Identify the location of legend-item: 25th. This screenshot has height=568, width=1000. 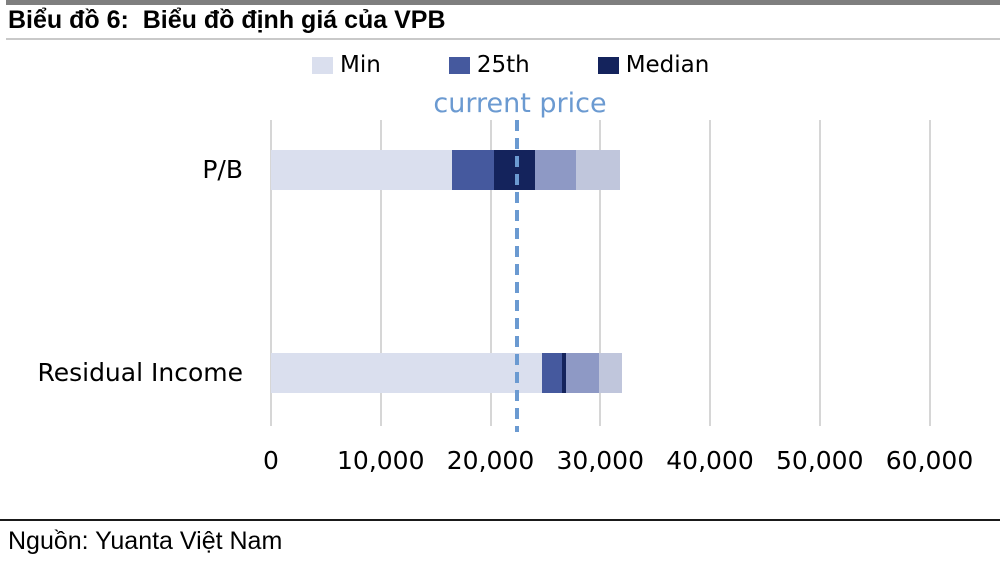
(489, 65).